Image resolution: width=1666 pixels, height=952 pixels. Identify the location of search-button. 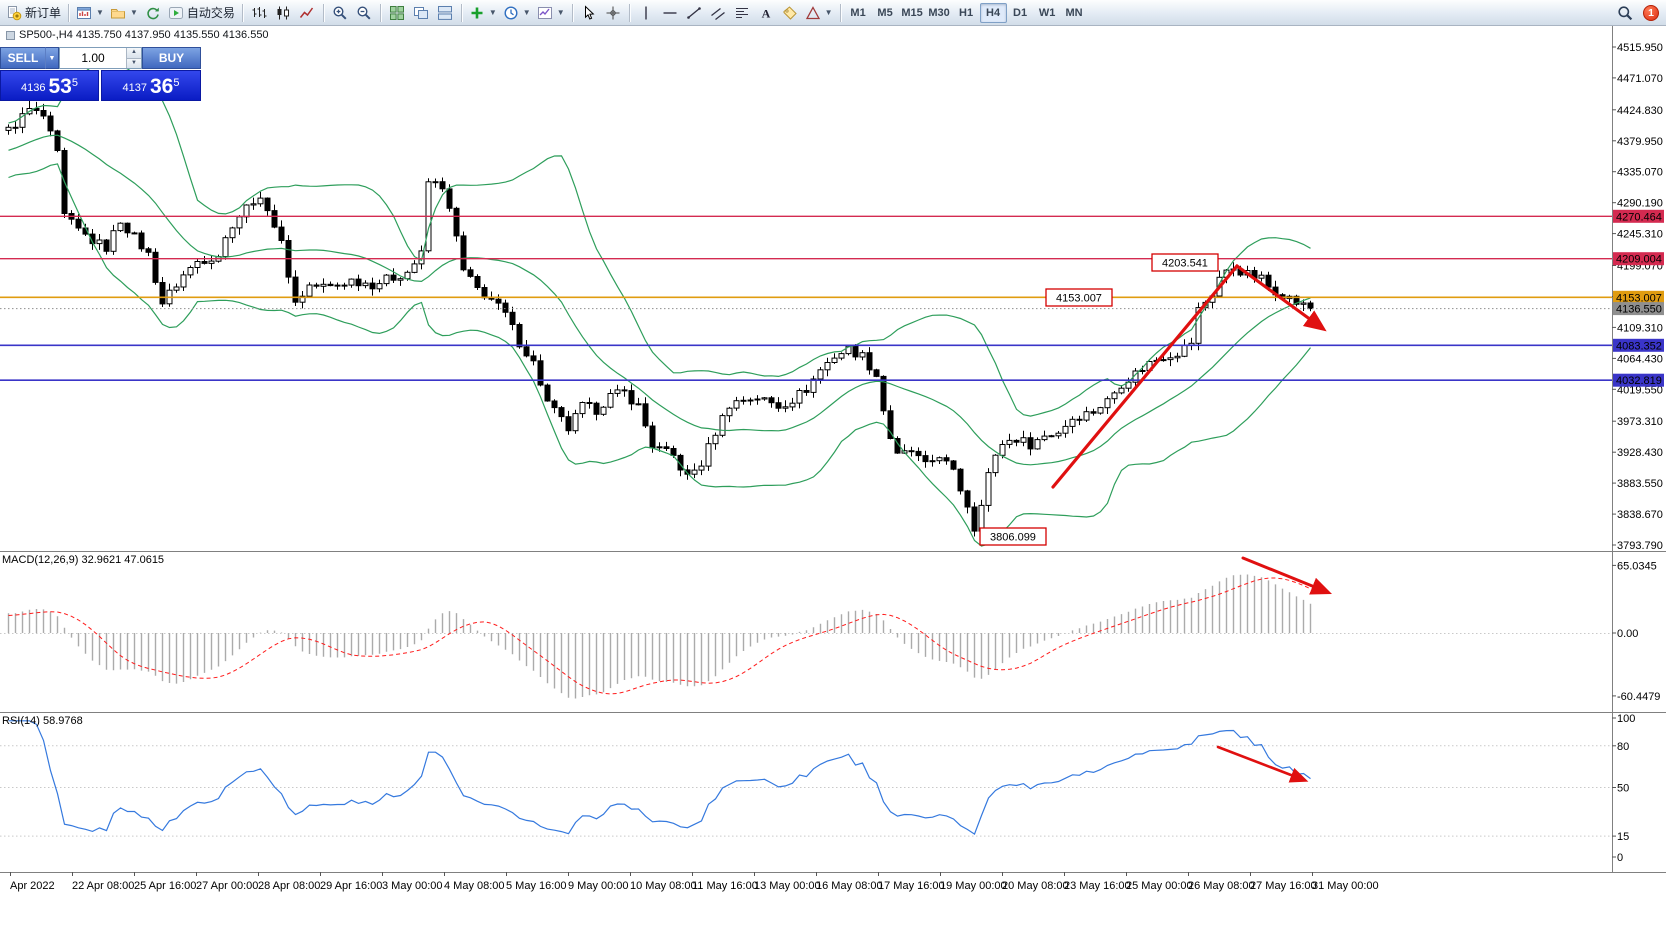
(1625, 13).